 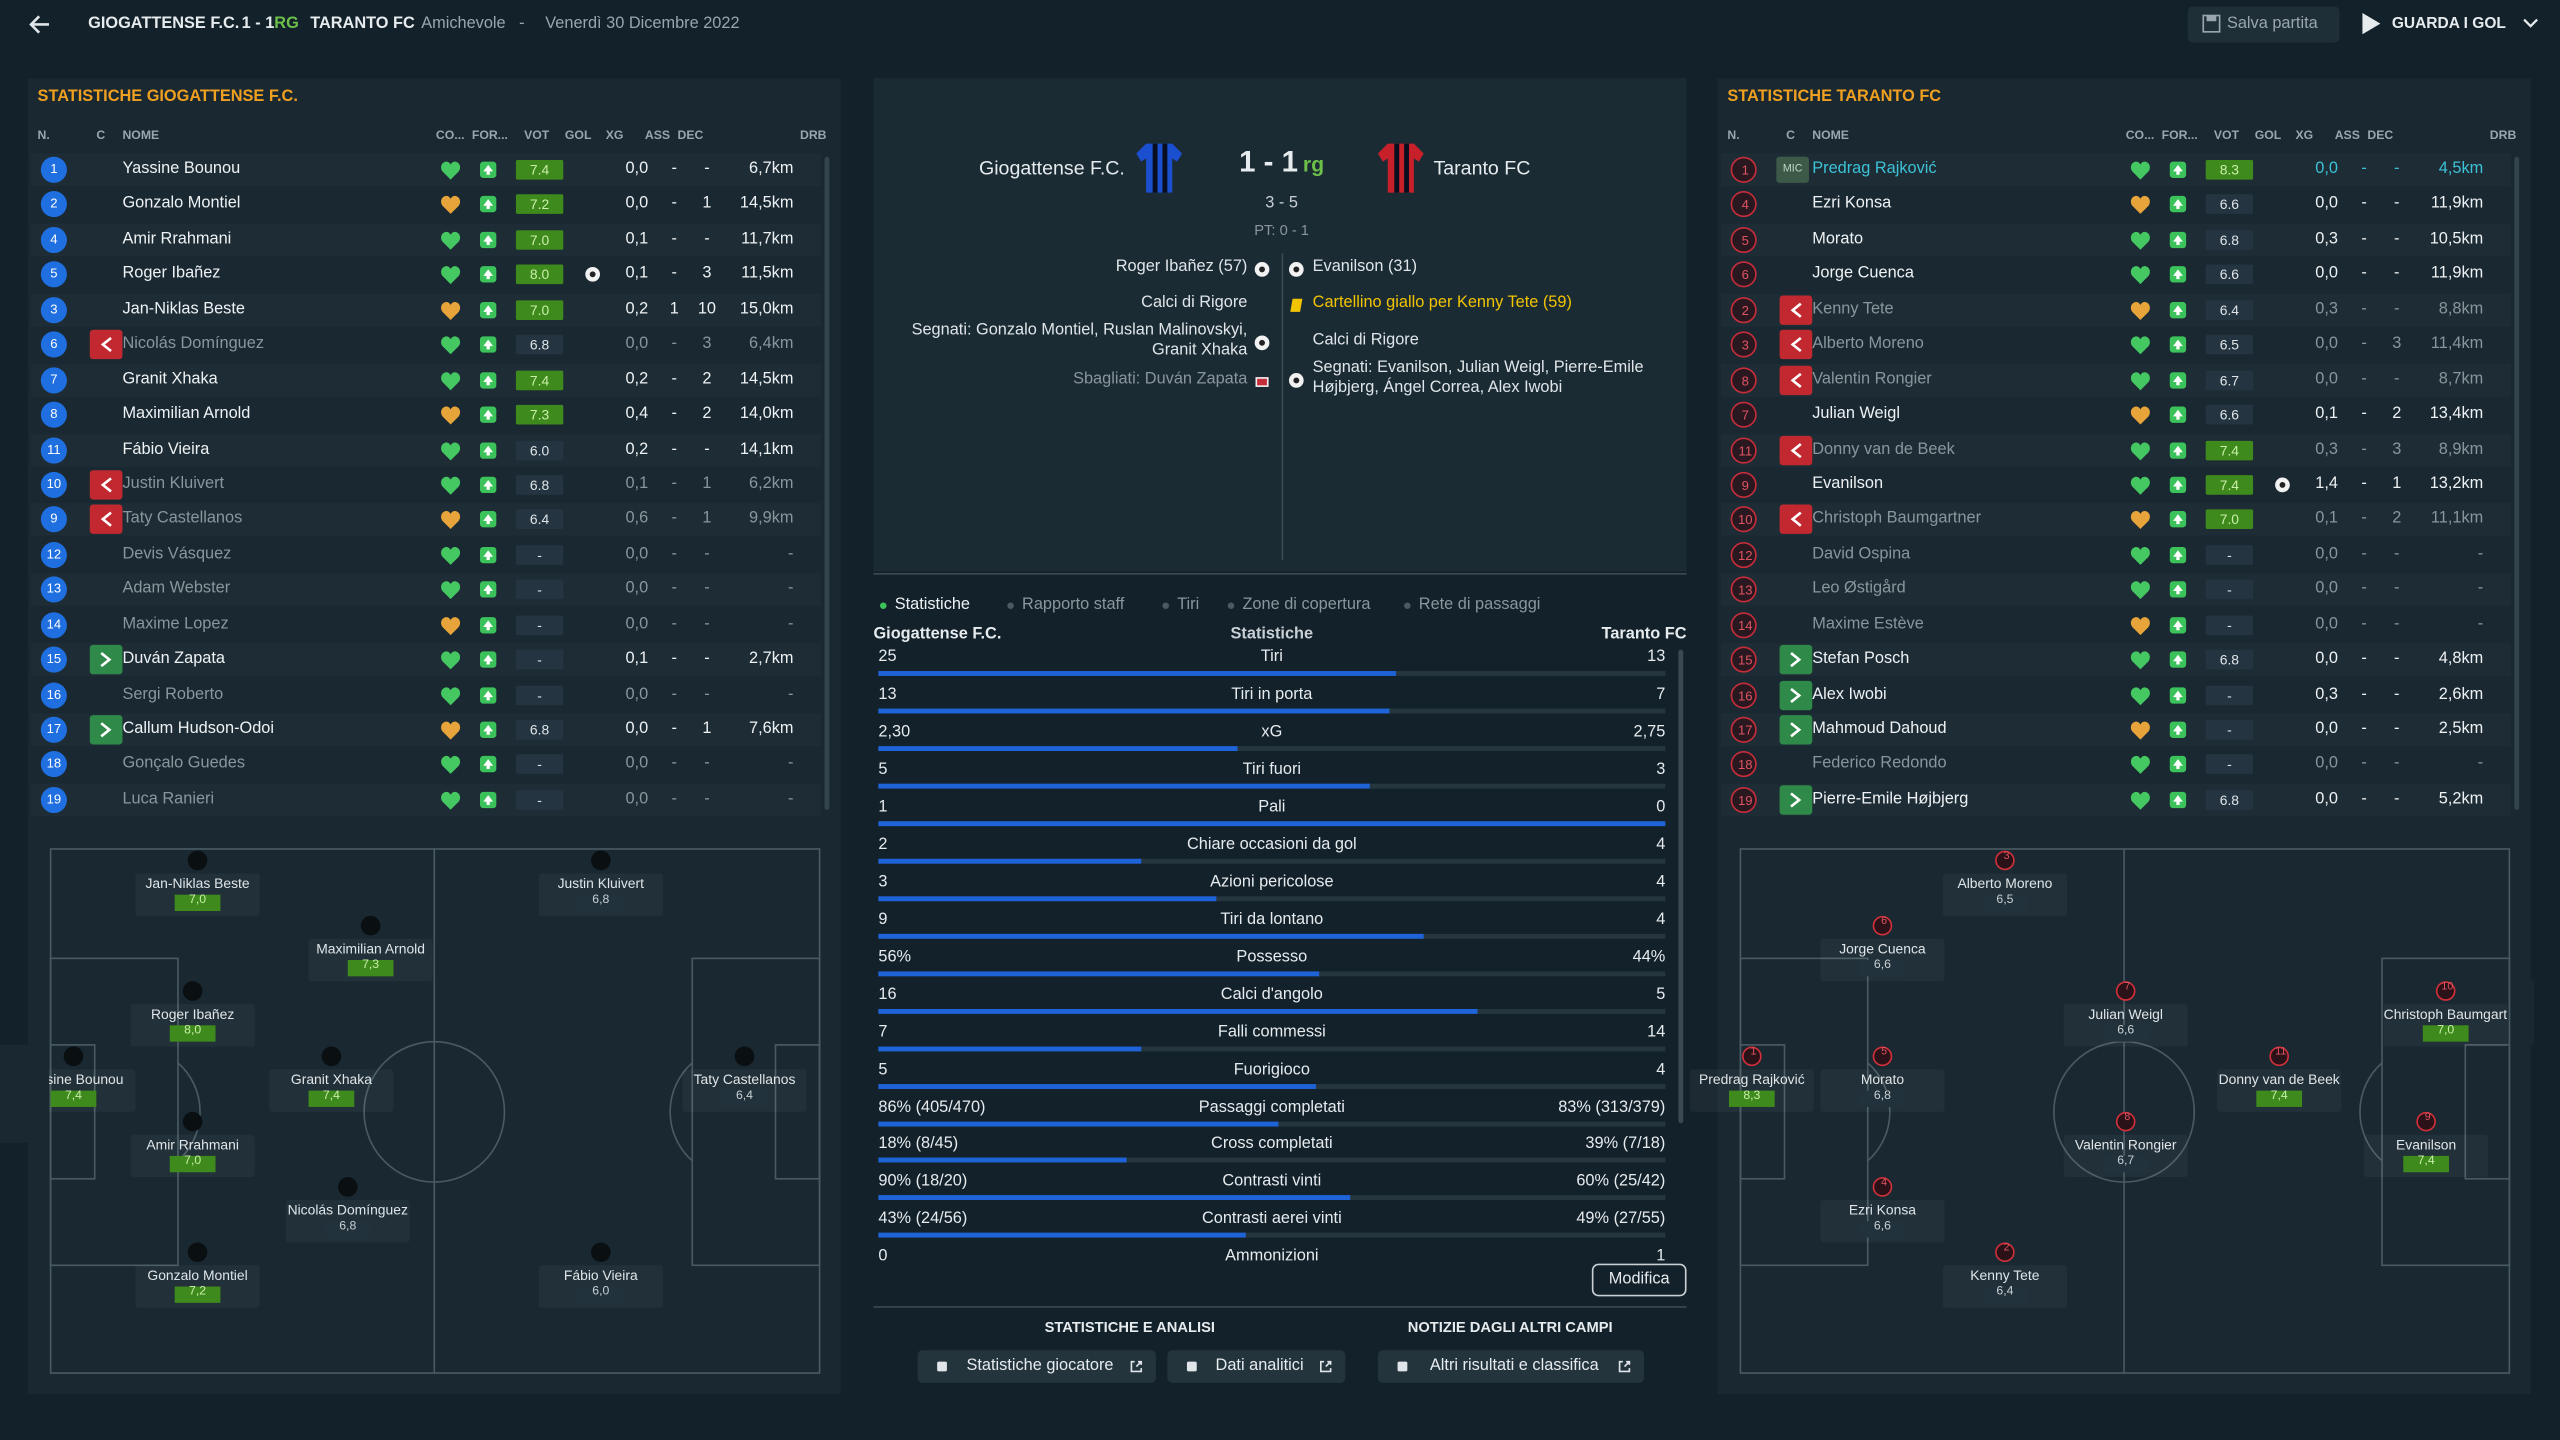 I want to click on footer-button: Dati analitici, so click(x=1256, y=1366).